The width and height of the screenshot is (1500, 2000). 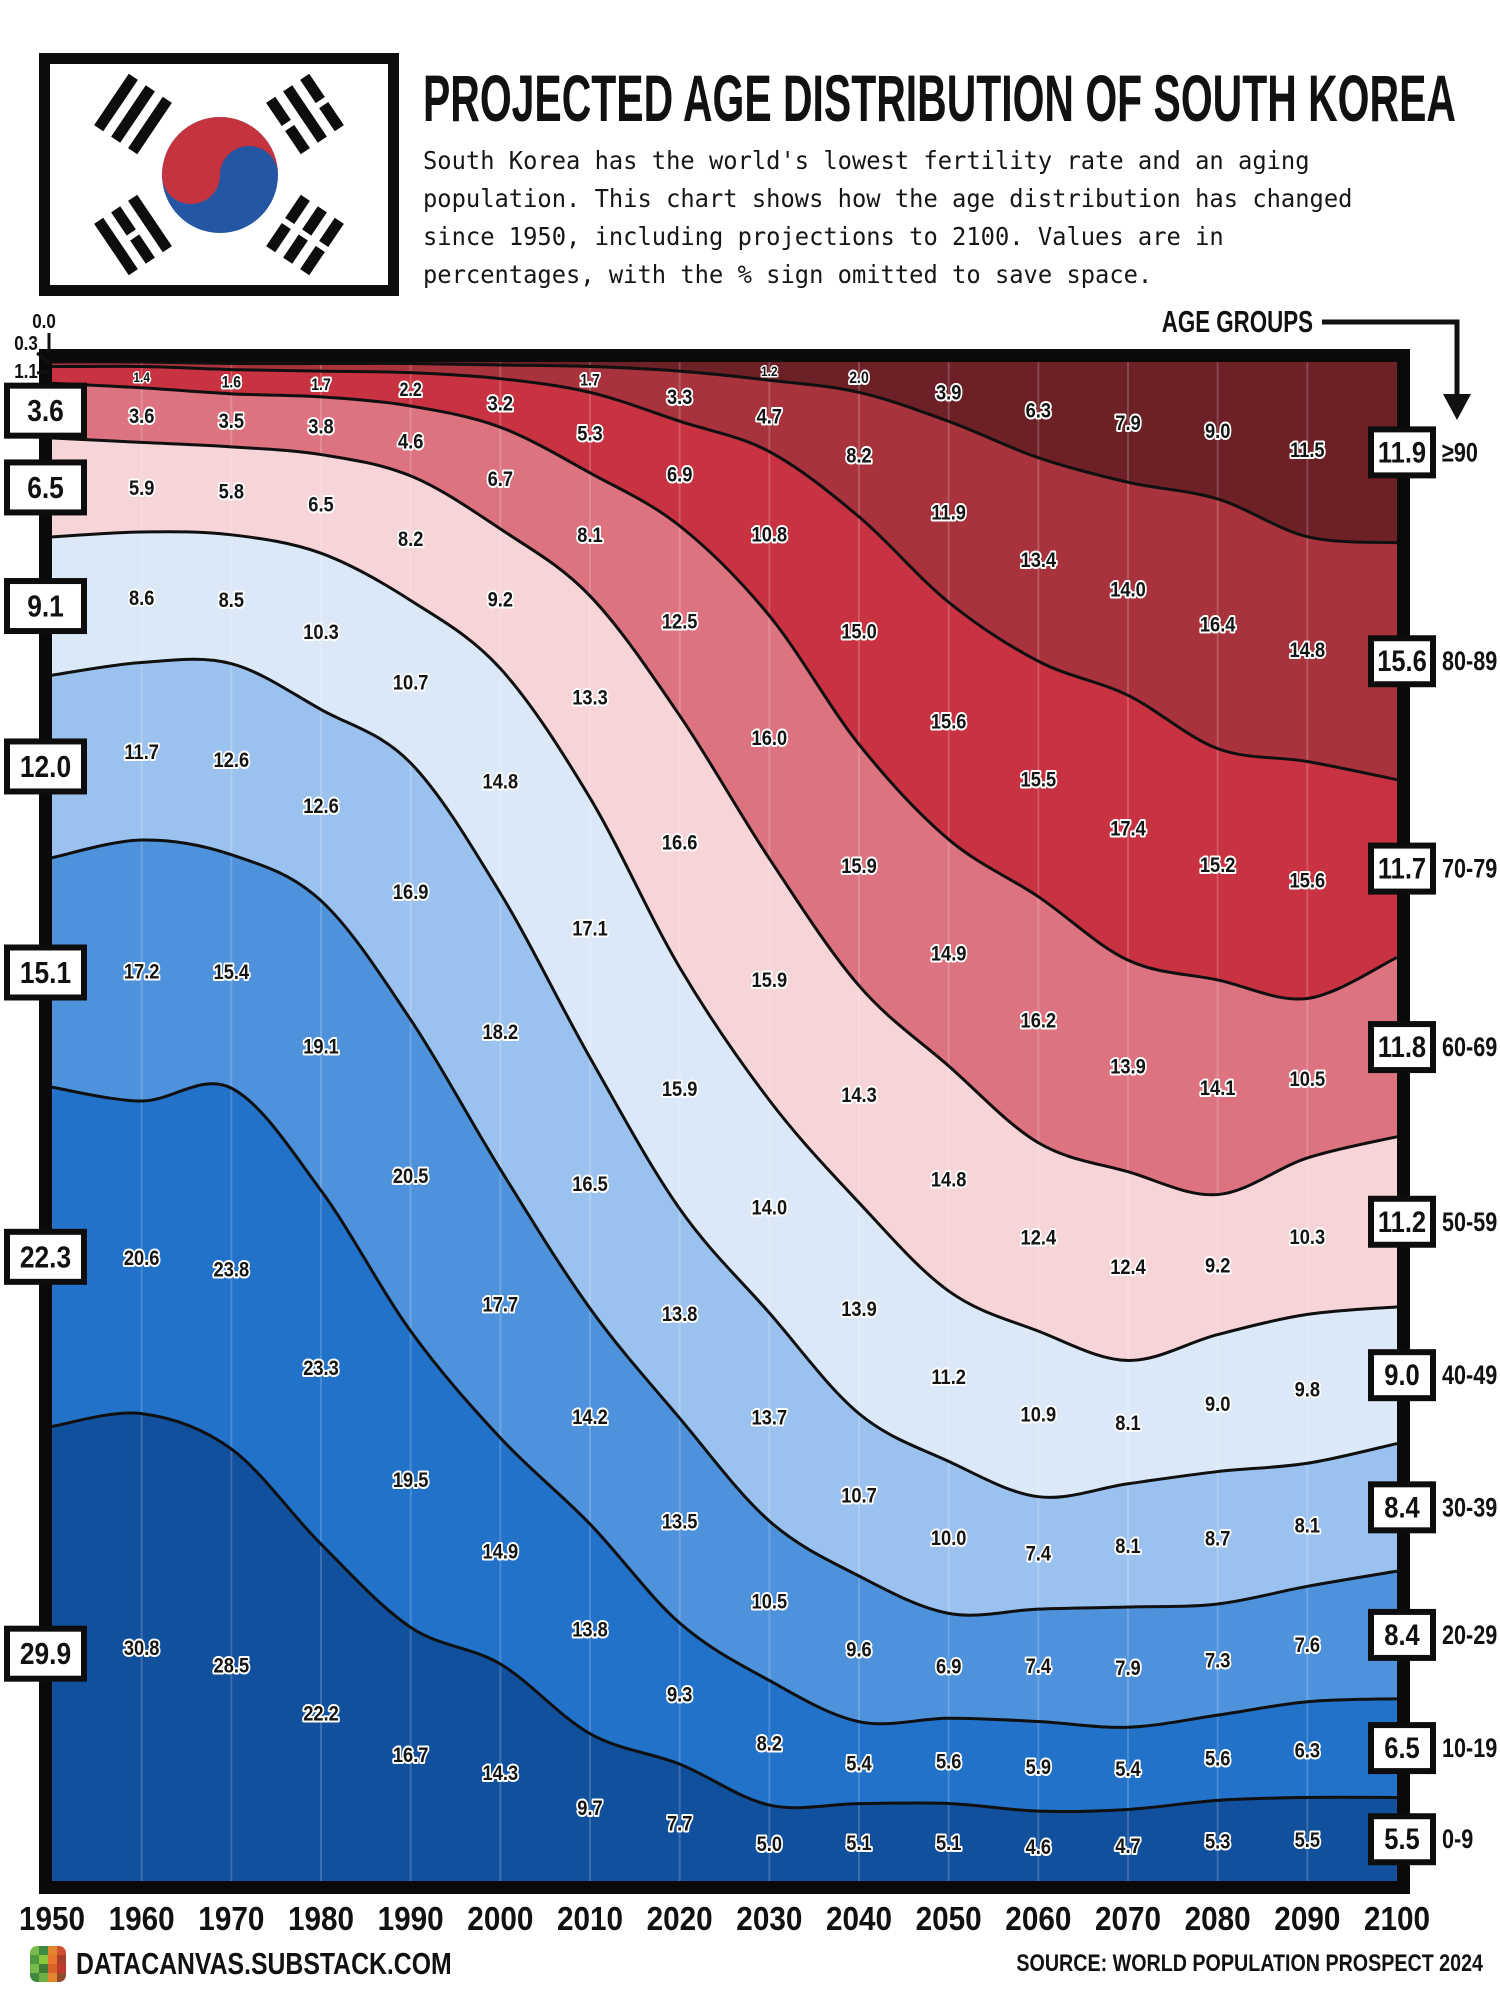 I want to click on age-groups-arrowhead-icon, so click(x=1457, y=407).